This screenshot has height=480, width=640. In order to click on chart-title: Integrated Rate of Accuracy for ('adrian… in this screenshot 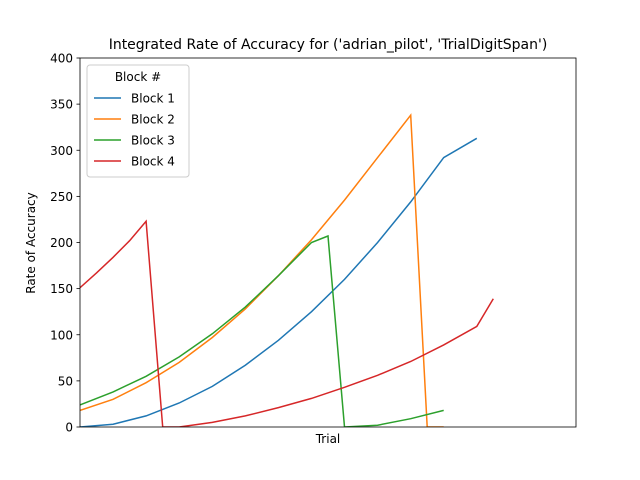, I will do `click(328, 45)`.